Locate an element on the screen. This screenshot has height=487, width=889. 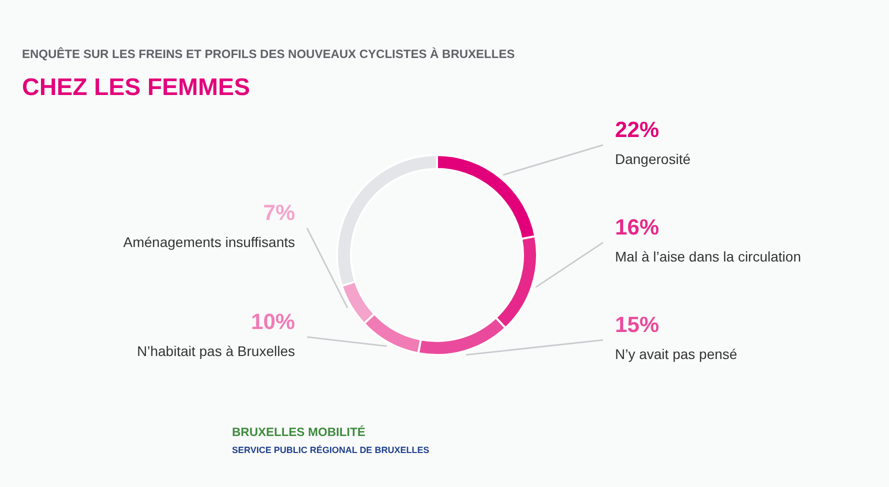
slice-label: N’habitait pas à Bruxelles is located at coordinates (216, 351).